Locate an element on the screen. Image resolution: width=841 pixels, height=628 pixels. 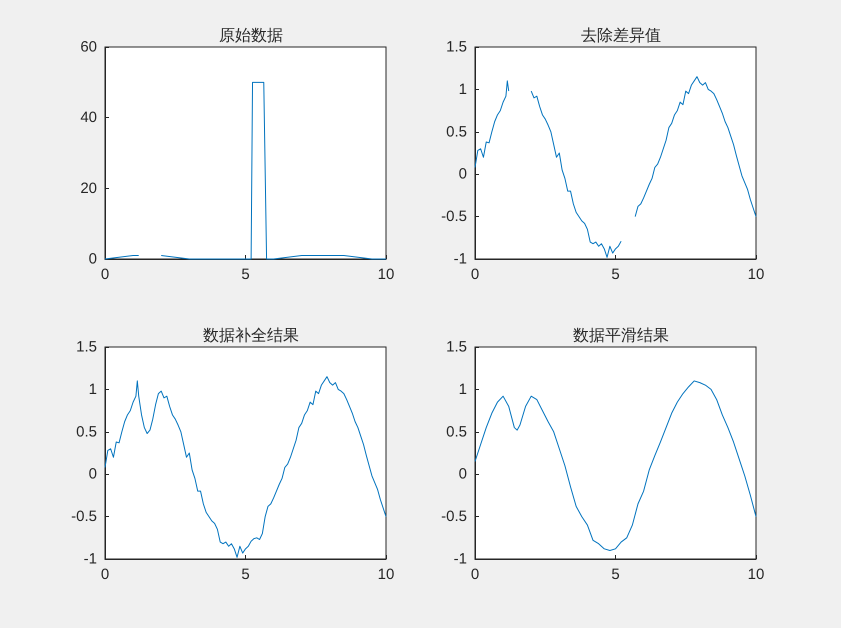
line-series is located at coordinates (615, 466).